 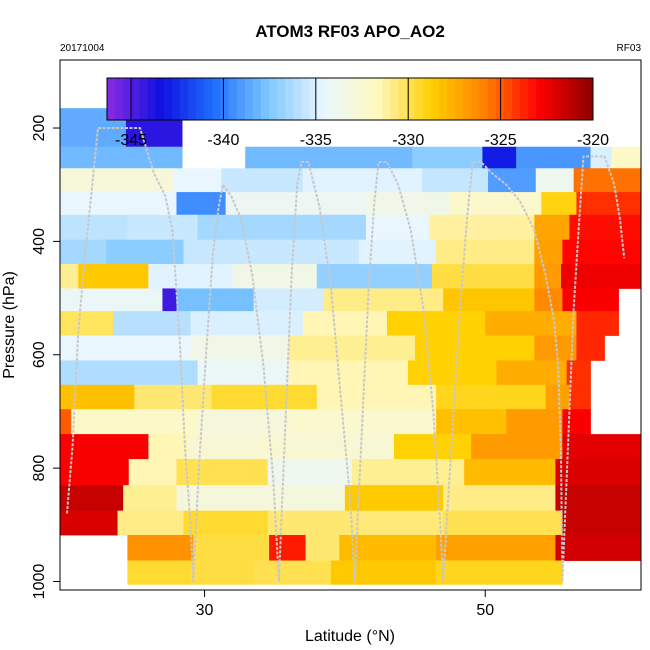 What do you see at coordinates (205, 610) in the screenshot?
I see `x-tick-label: 30` at bounding box center [205, 610].